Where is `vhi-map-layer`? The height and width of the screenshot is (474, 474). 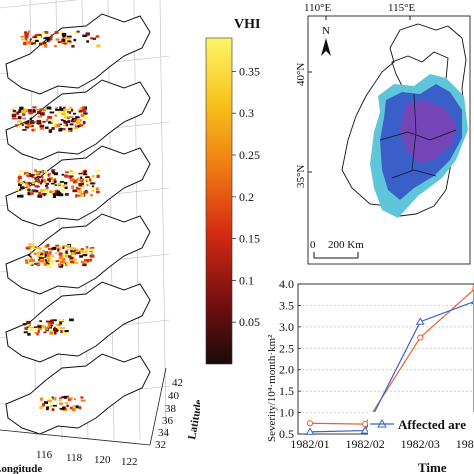 vhi-map-layer is located at coordinates (78, 322).